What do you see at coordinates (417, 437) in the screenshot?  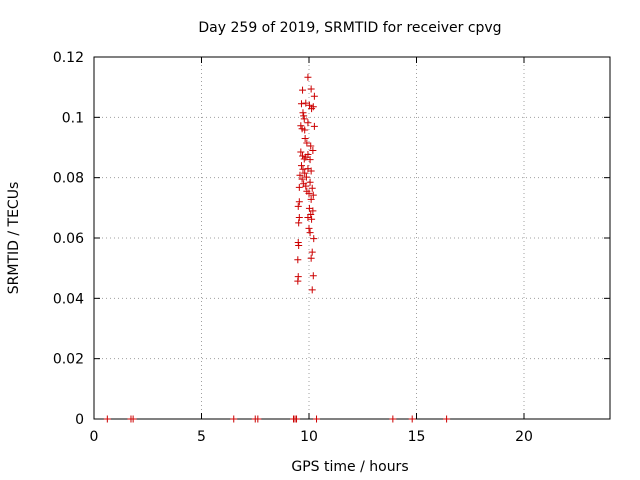 I see `x-tick-label: 15` at bounding box center [417, 437].